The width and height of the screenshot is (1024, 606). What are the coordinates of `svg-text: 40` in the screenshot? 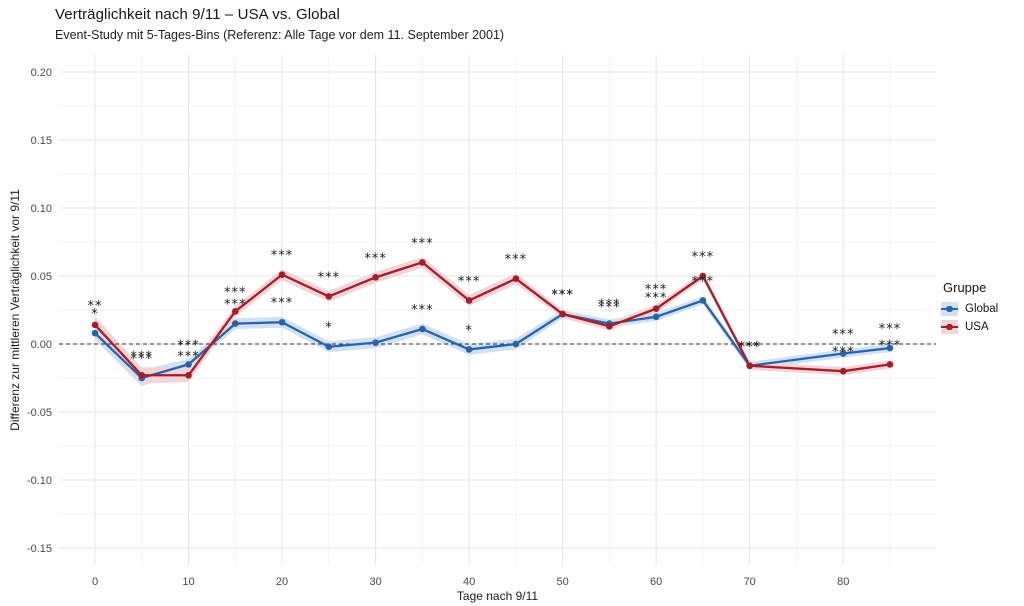 It's located at (469, 582).